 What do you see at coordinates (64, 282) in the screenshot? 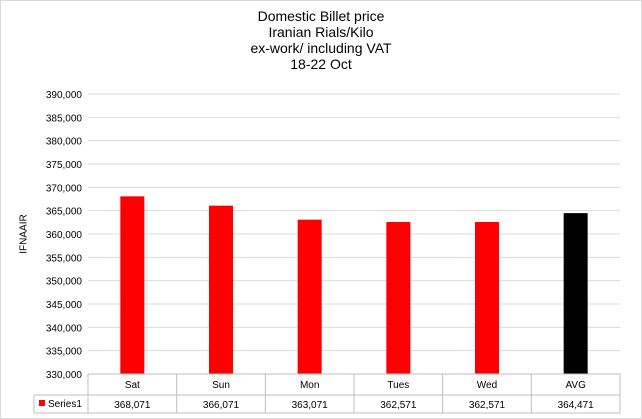
I see `y-tick-label: 350,000` at bounding box center [64, 282].